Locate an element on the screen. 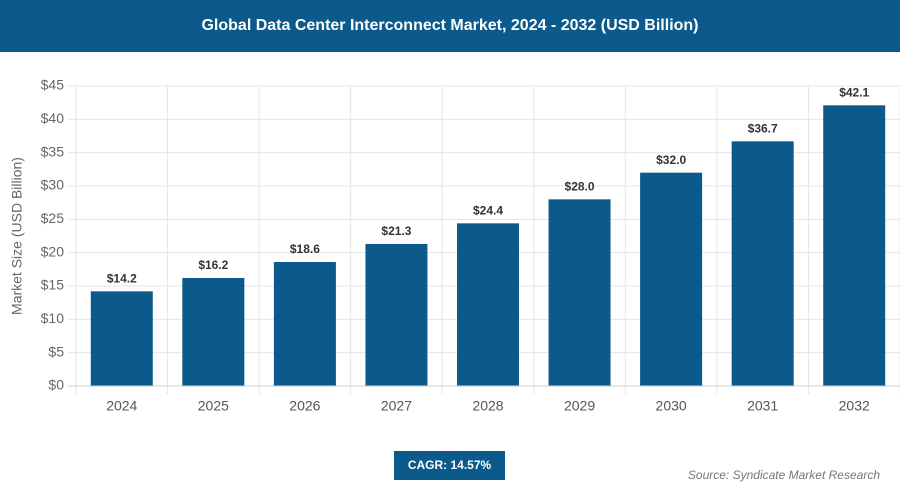 This screenshot has height=500, width=900. value-label: $36.7 is located at coordinates (763, 129).